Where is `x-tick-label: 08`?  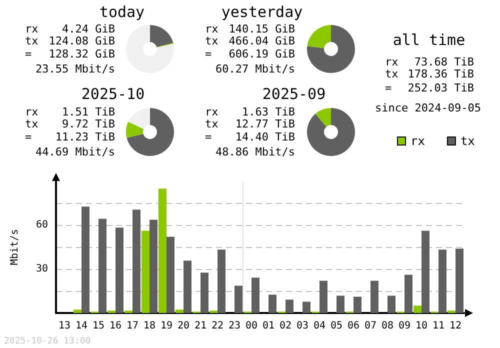
x-tick-label: 08 is located at coordinates (387, 326).